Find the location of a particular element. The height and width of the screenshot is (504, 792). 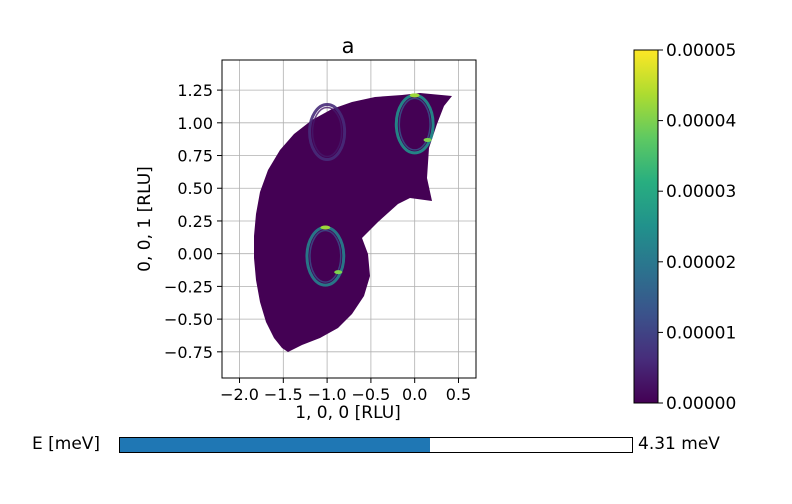

y-tick-label: 1.25 is located at coordinates (195, 90).